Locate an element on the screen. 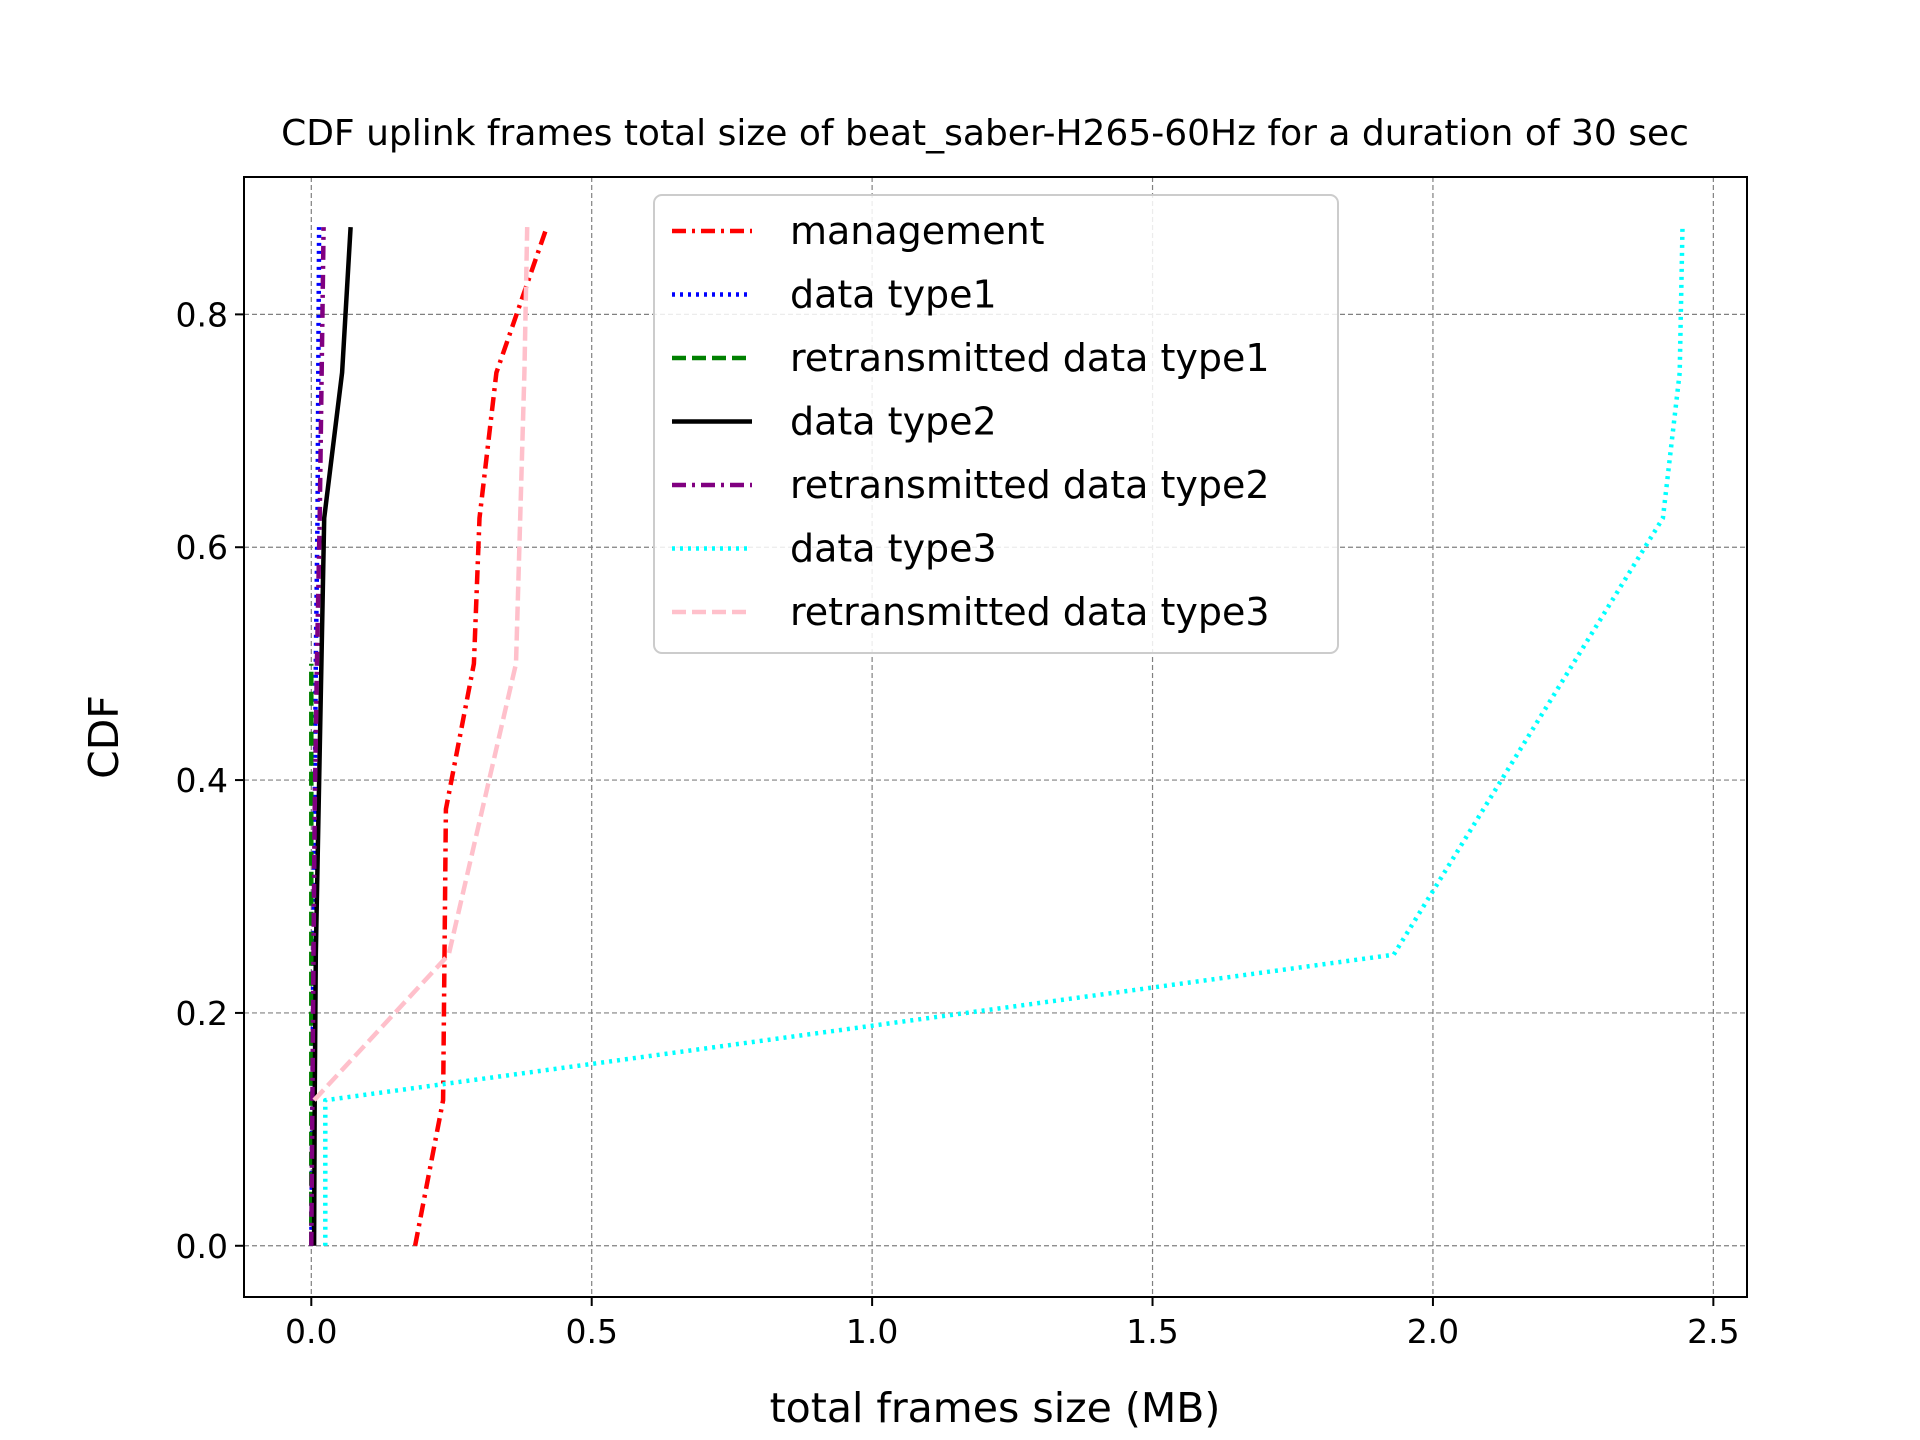 This screenshot has height=1440, width=1920. legend-label: retransmitted data type1 is located at coordinates (1030, 358).